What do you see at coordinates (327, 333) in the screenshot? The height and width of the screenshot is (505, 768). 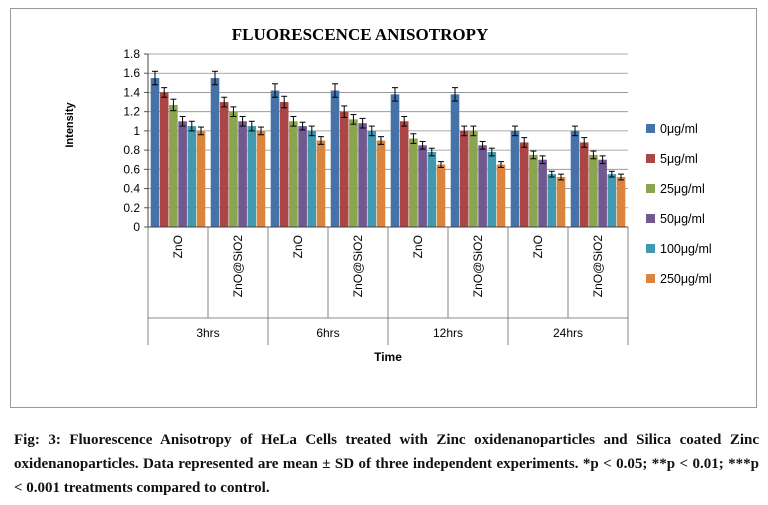 I see `x-group-label: 6hrs` at bounding box center [327, 333].